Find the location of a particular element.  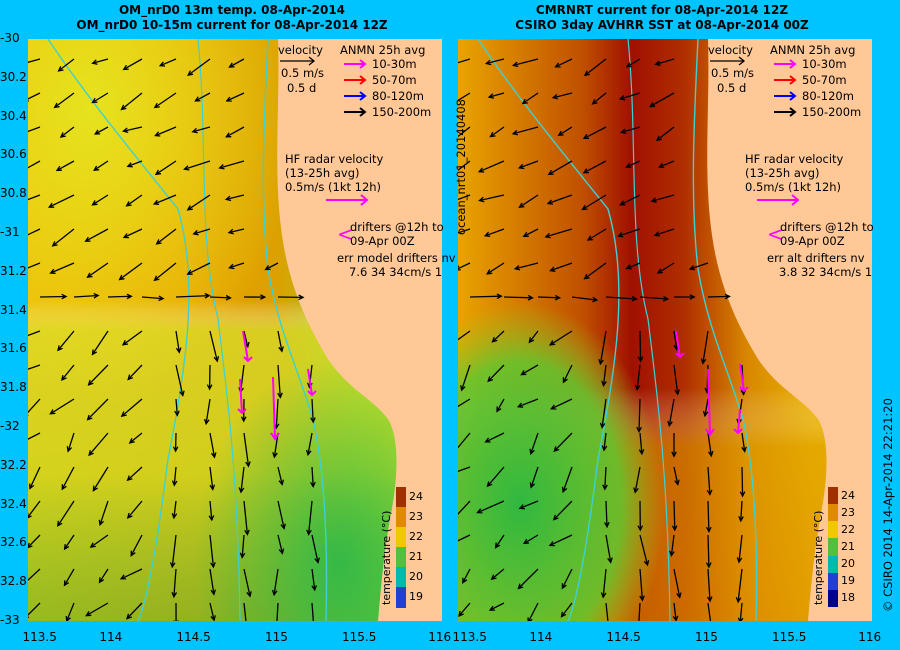

x-tick-label: 114 is located at coordinates (111, 637).